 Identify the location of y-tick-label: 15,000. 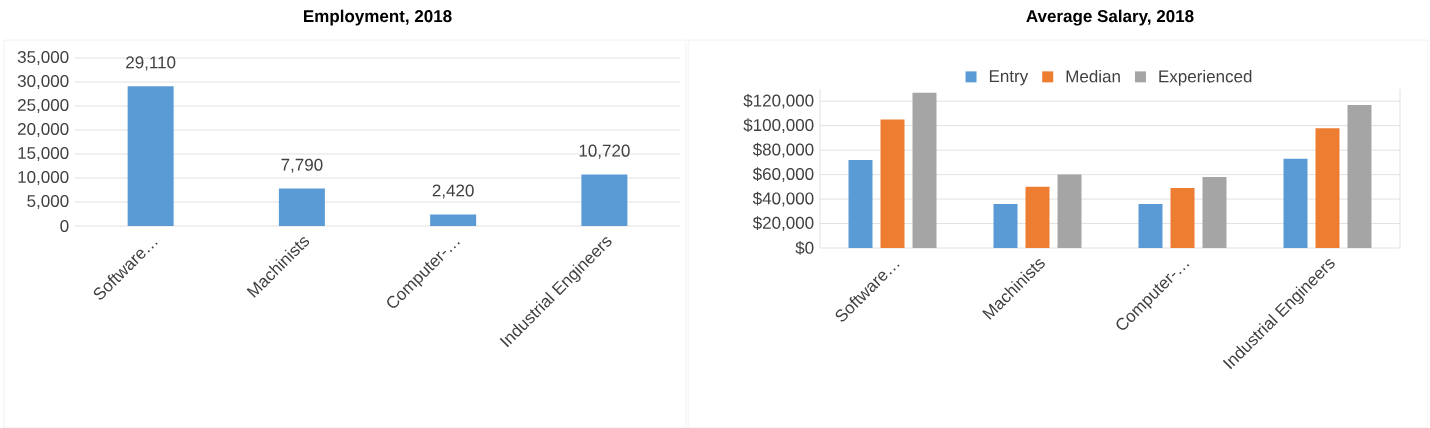
(43, 154).